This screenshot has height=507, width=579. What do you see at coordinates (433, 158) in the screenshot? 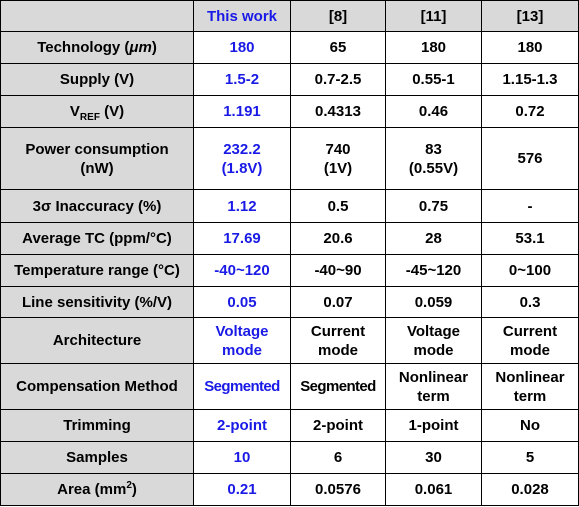
I see `table-cell: 83 (0.55V)` at bounding box center [433, 158].